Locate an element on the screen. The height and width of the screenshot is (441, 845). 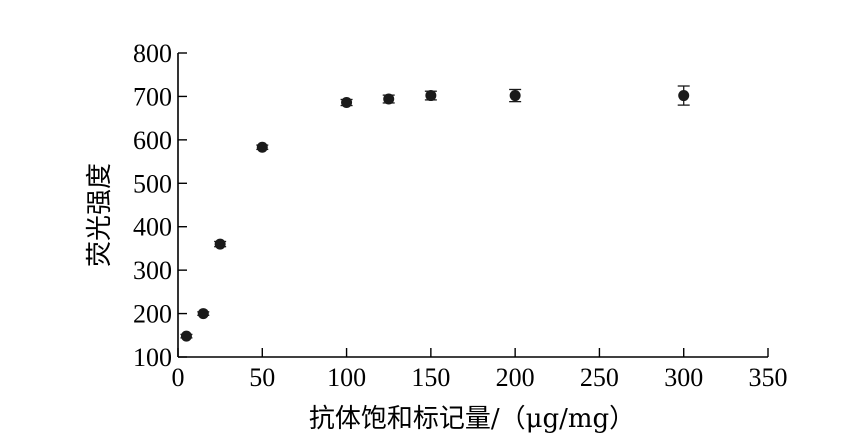
y-tick-label: 500 is located at coordinates (152, 183).